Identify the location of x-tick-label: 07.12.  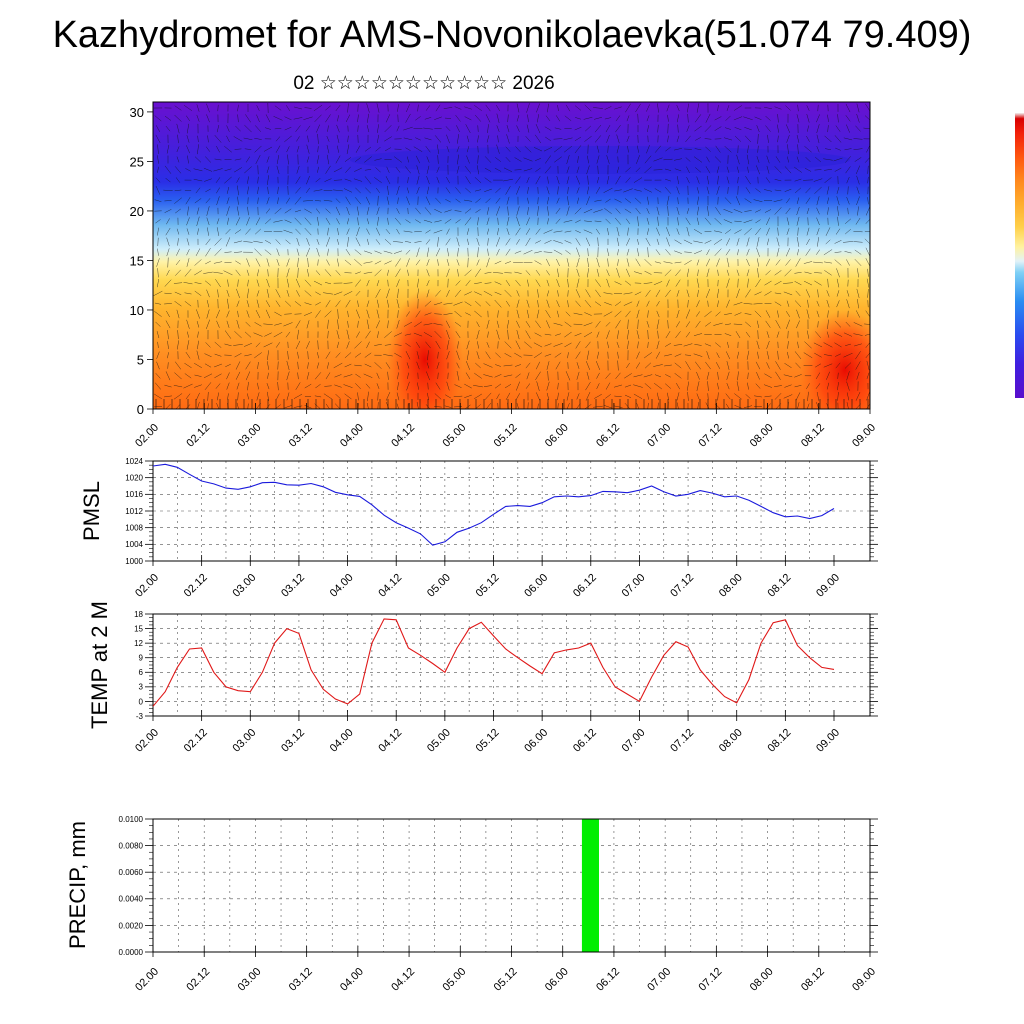
(711, 980).